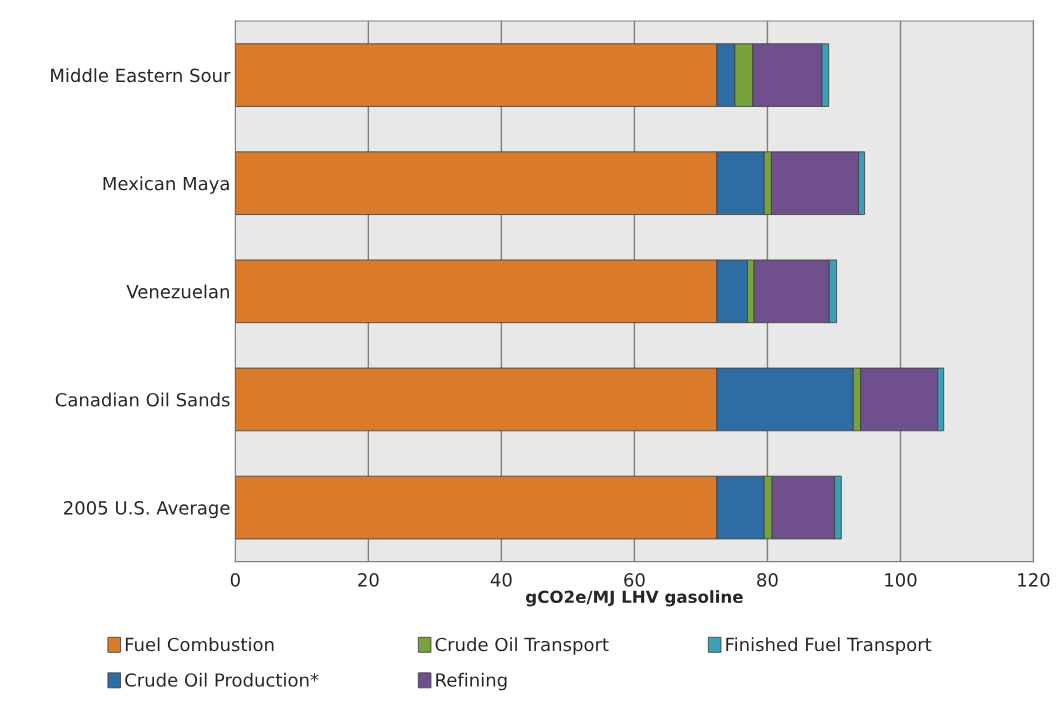  Describe the element at coordinates (471, 681) in the screenshot. I see `legend-label: Refining` at that location.